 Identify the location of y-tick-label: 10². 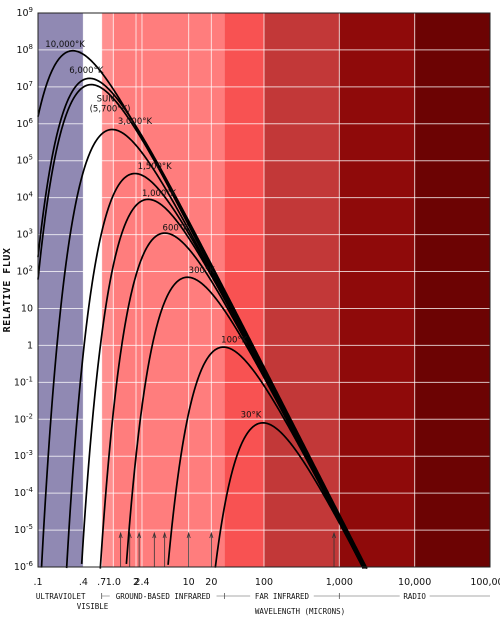
(24, 271).